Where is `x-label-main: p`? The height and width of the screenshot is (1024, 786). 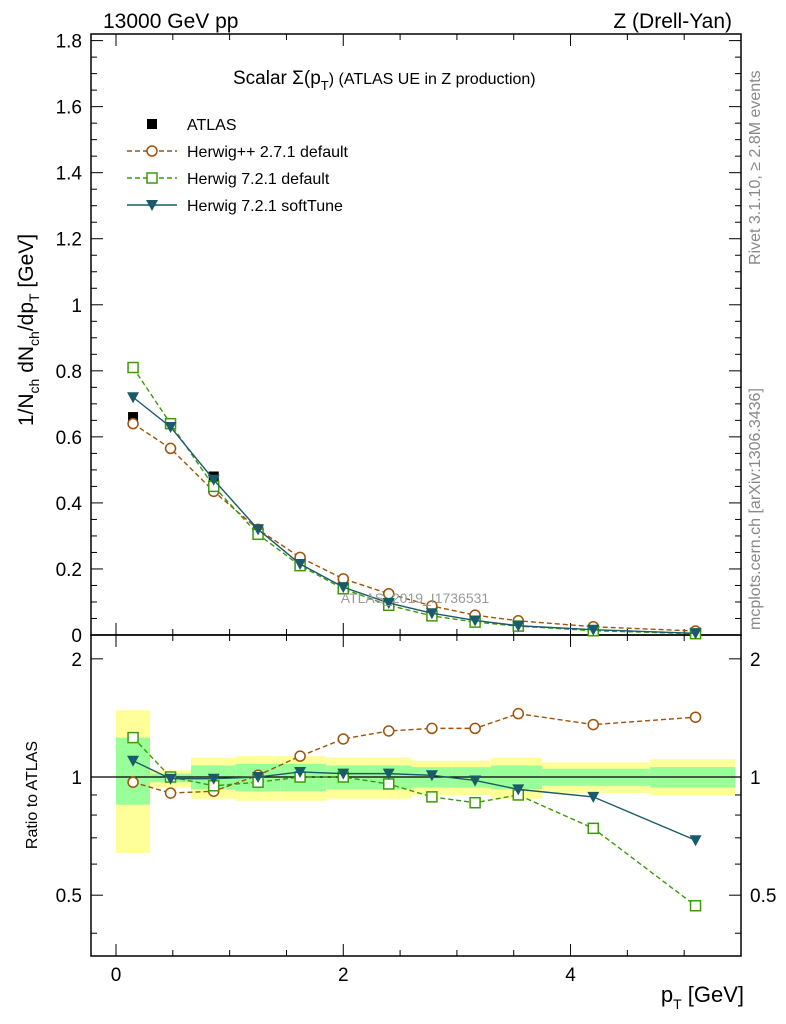 x-label-main: p is located at coordinates (667, 994).